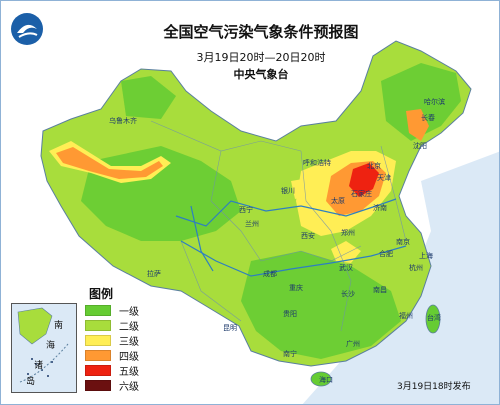 This screenshot has width=500, height=405. What do you see at coordinates (252, 224) in the screenshot?
I see `city-label: 兰州` at bounding box center [252, 224].